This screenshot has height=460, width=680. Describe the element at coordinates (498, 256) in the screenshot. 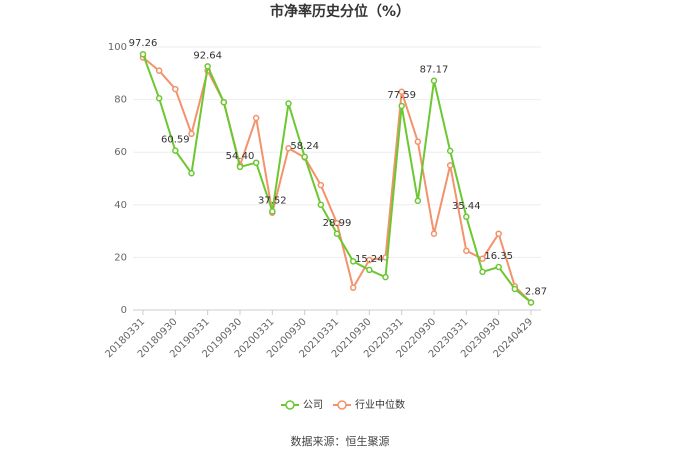

I see `data-label: 16.35` at that location.